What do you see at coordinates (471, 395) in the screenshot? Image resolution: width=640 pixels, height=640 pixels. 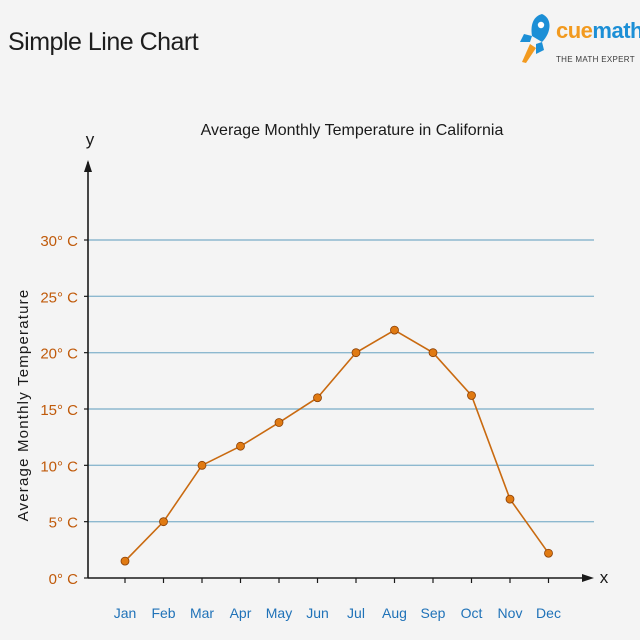 I see `data-point-oct` at bounding box center [471, 395].